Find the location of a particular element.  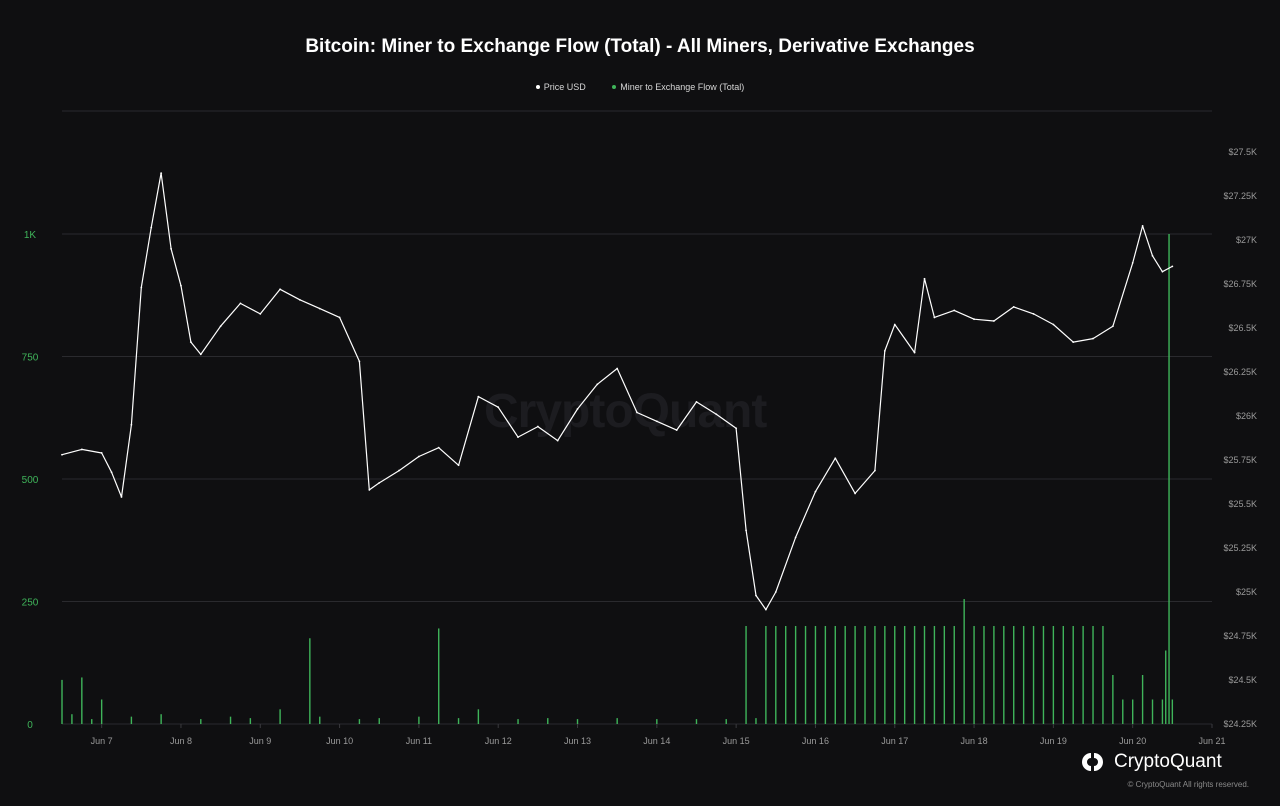

x-axis-tick-label: Jun 11 is located at coordinates (419, 741).